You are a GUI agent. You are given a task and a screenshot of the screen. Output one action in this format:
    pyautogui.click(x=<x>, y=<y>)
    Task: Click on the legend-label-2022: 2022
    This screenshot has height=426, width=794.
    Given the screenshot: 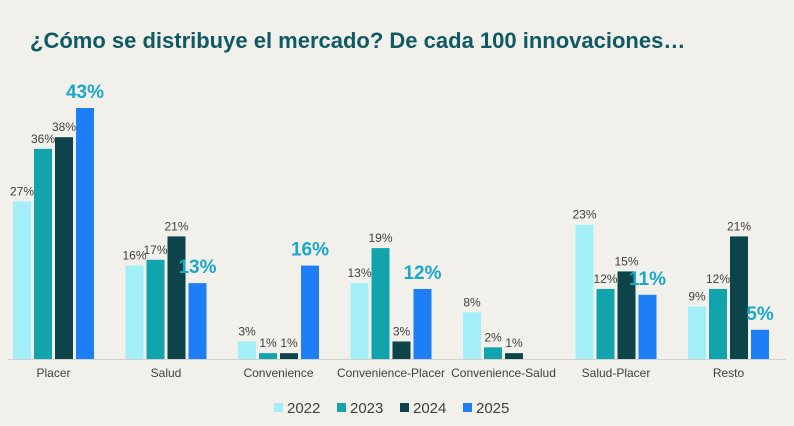 What is the action you would take?
    pyautogui.click(x=303, y=408)
    